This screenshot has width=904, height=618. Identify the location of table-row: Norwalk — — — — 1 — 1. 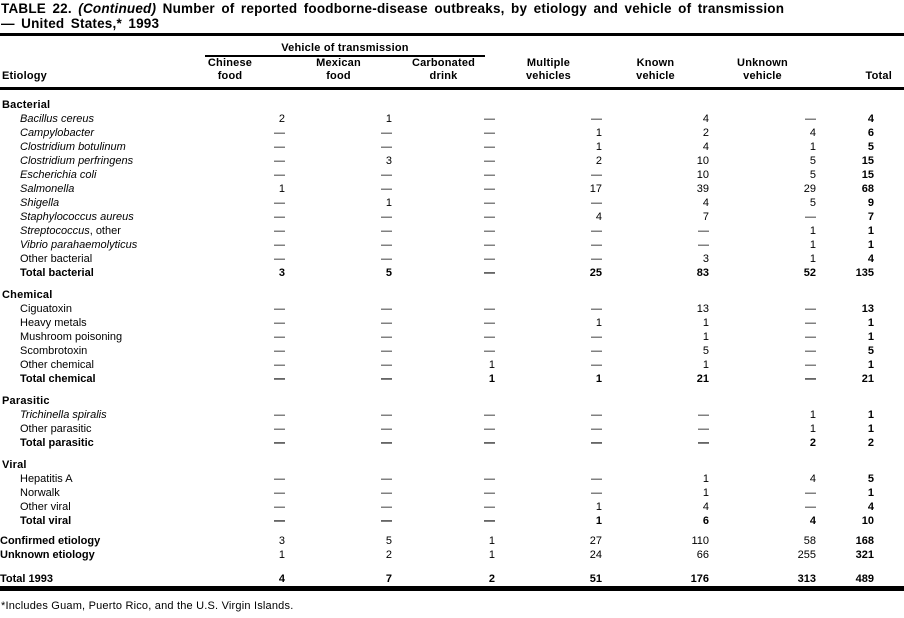
(452, 493).